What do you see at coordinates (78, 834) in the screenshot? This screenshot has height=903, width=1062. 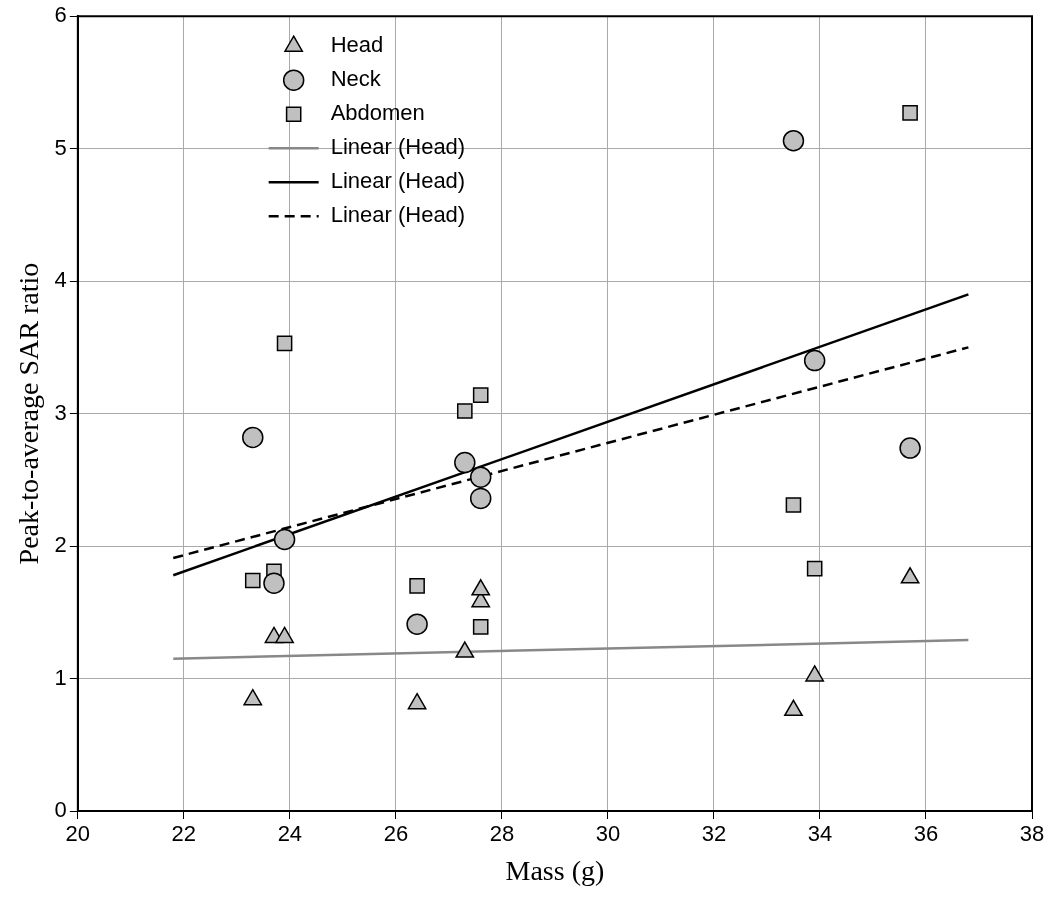 I see `x-tick-label: 20` at bounding box center [78, 834].